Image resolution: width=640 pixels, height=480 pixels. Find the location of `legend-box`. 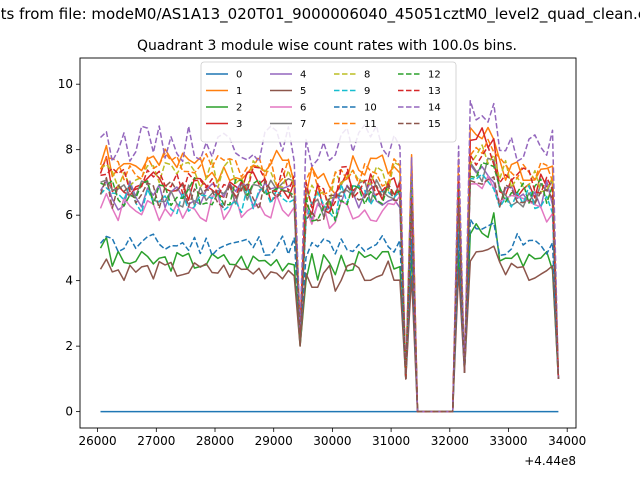

legend-box is located at coordinates (328, 102).